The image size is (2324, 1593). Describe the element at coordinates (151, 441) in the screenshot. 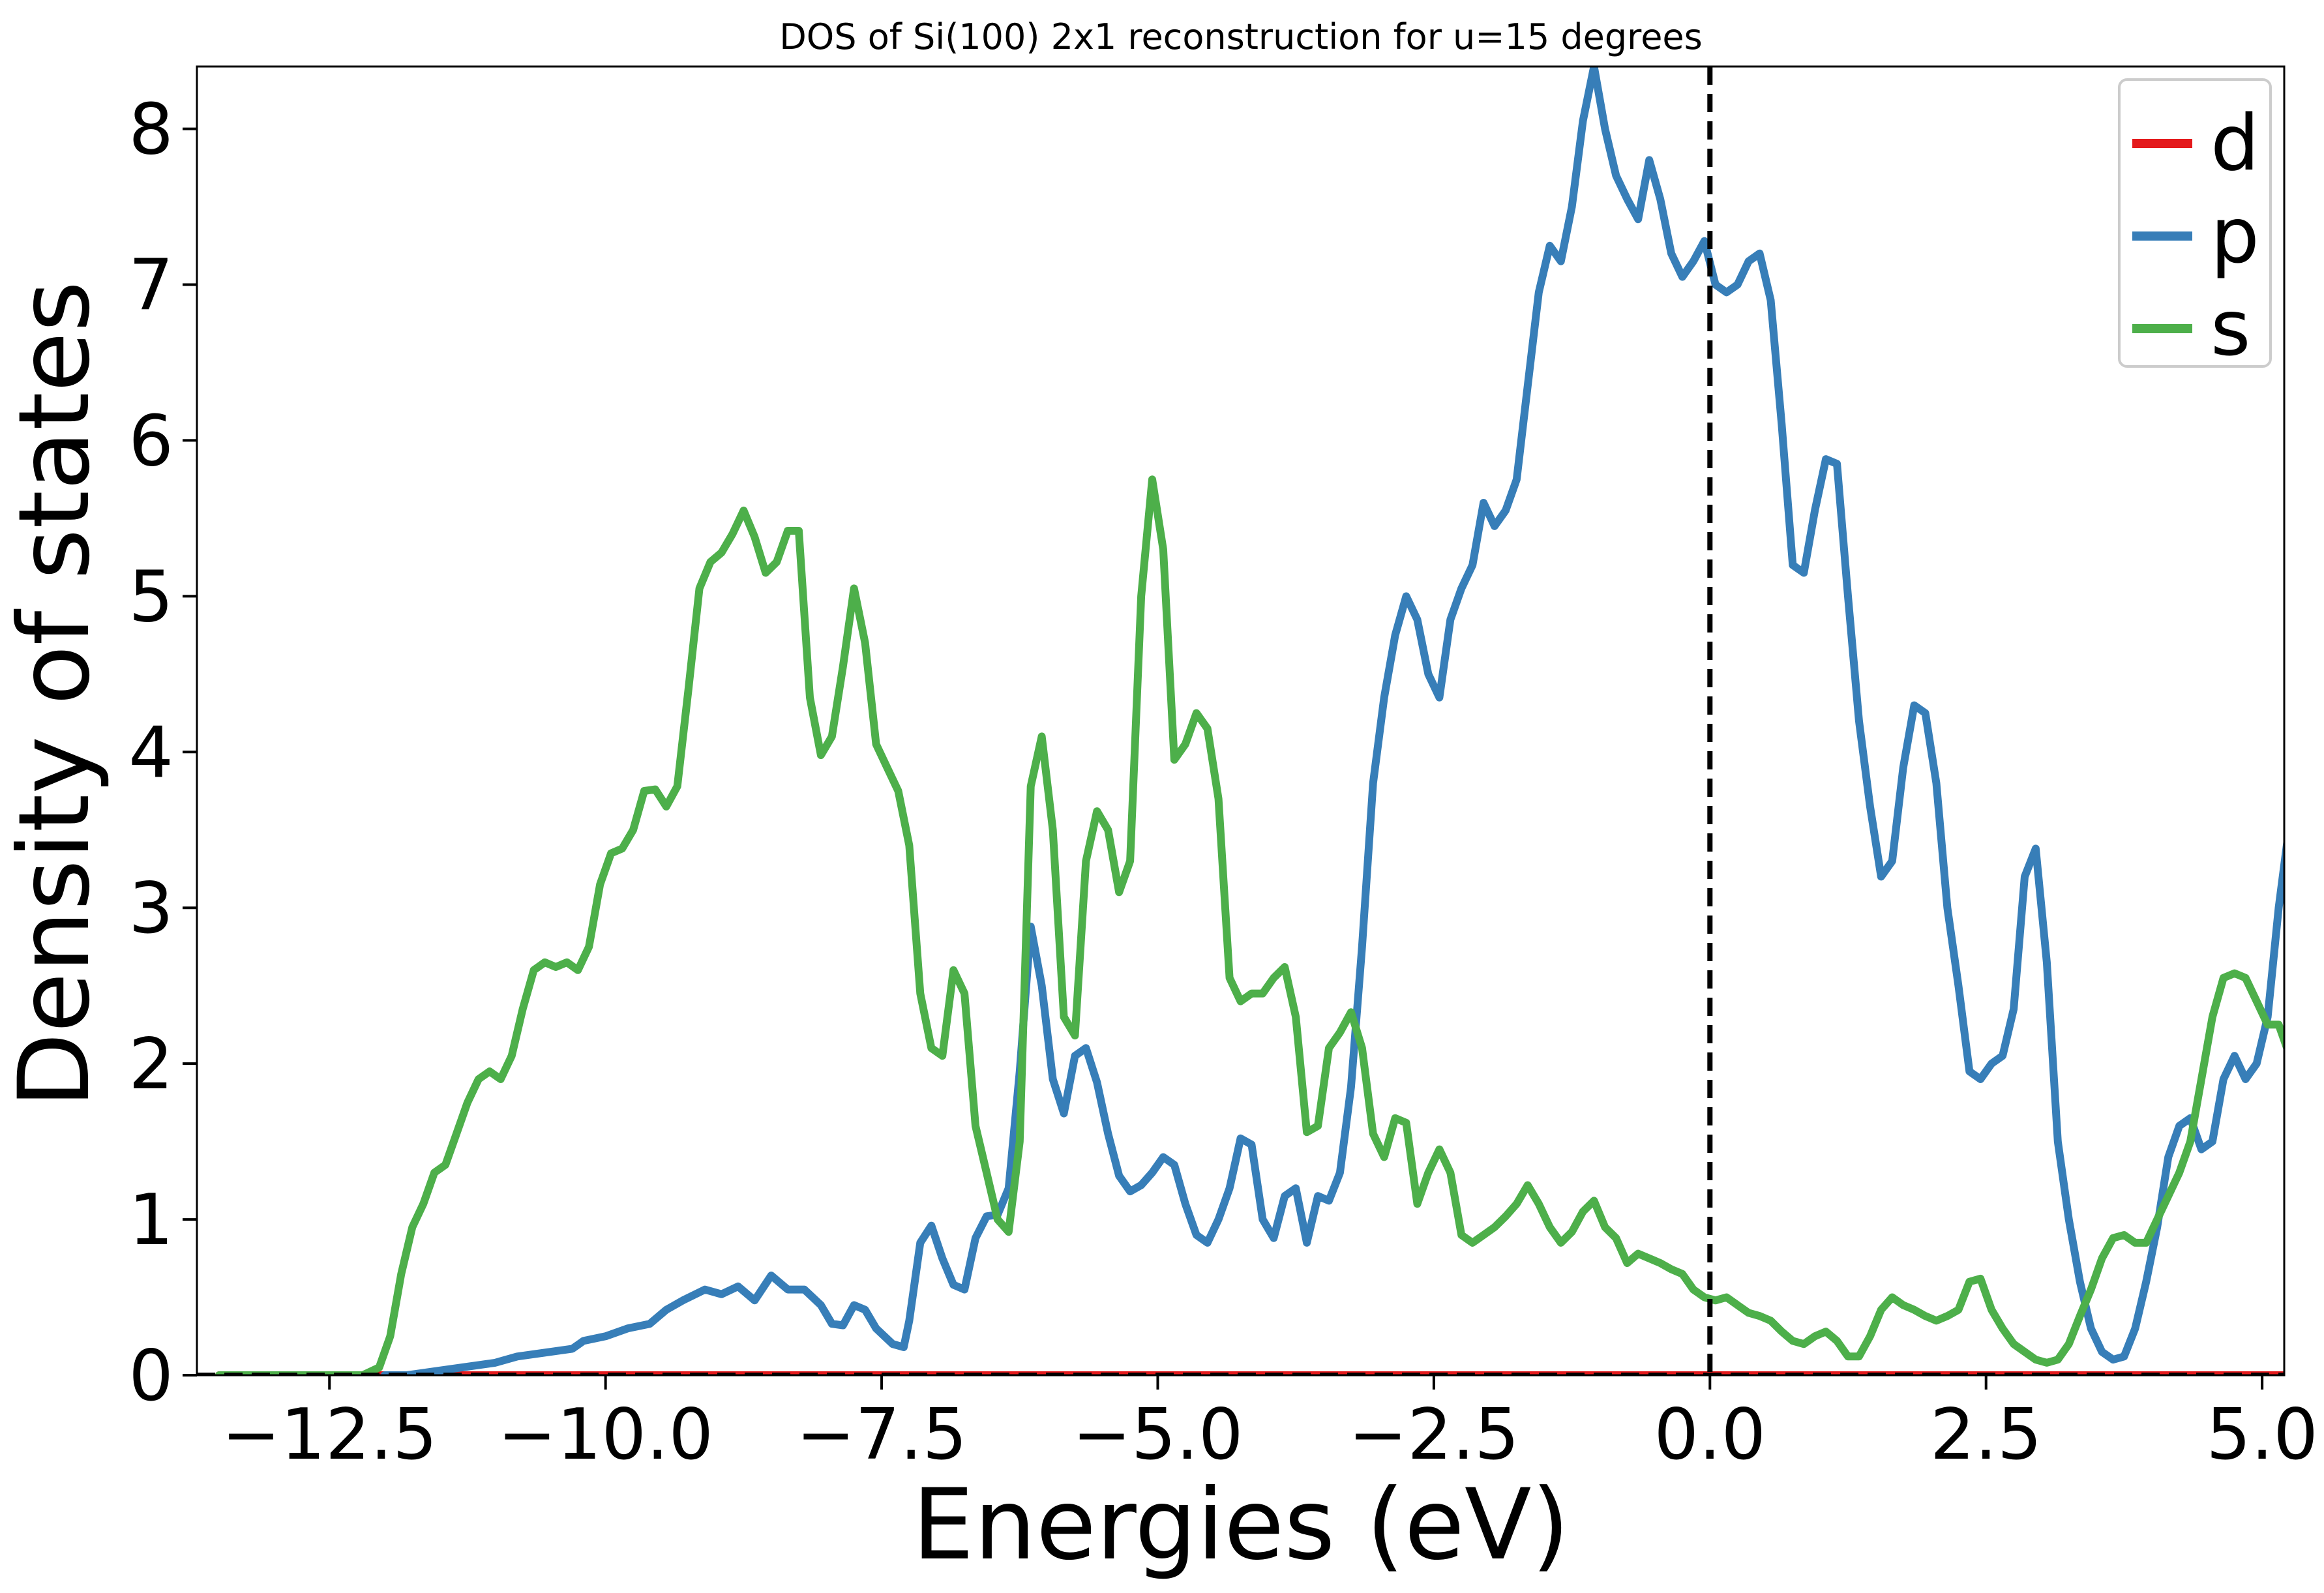

I see `y-tick-label: 6` at that location.